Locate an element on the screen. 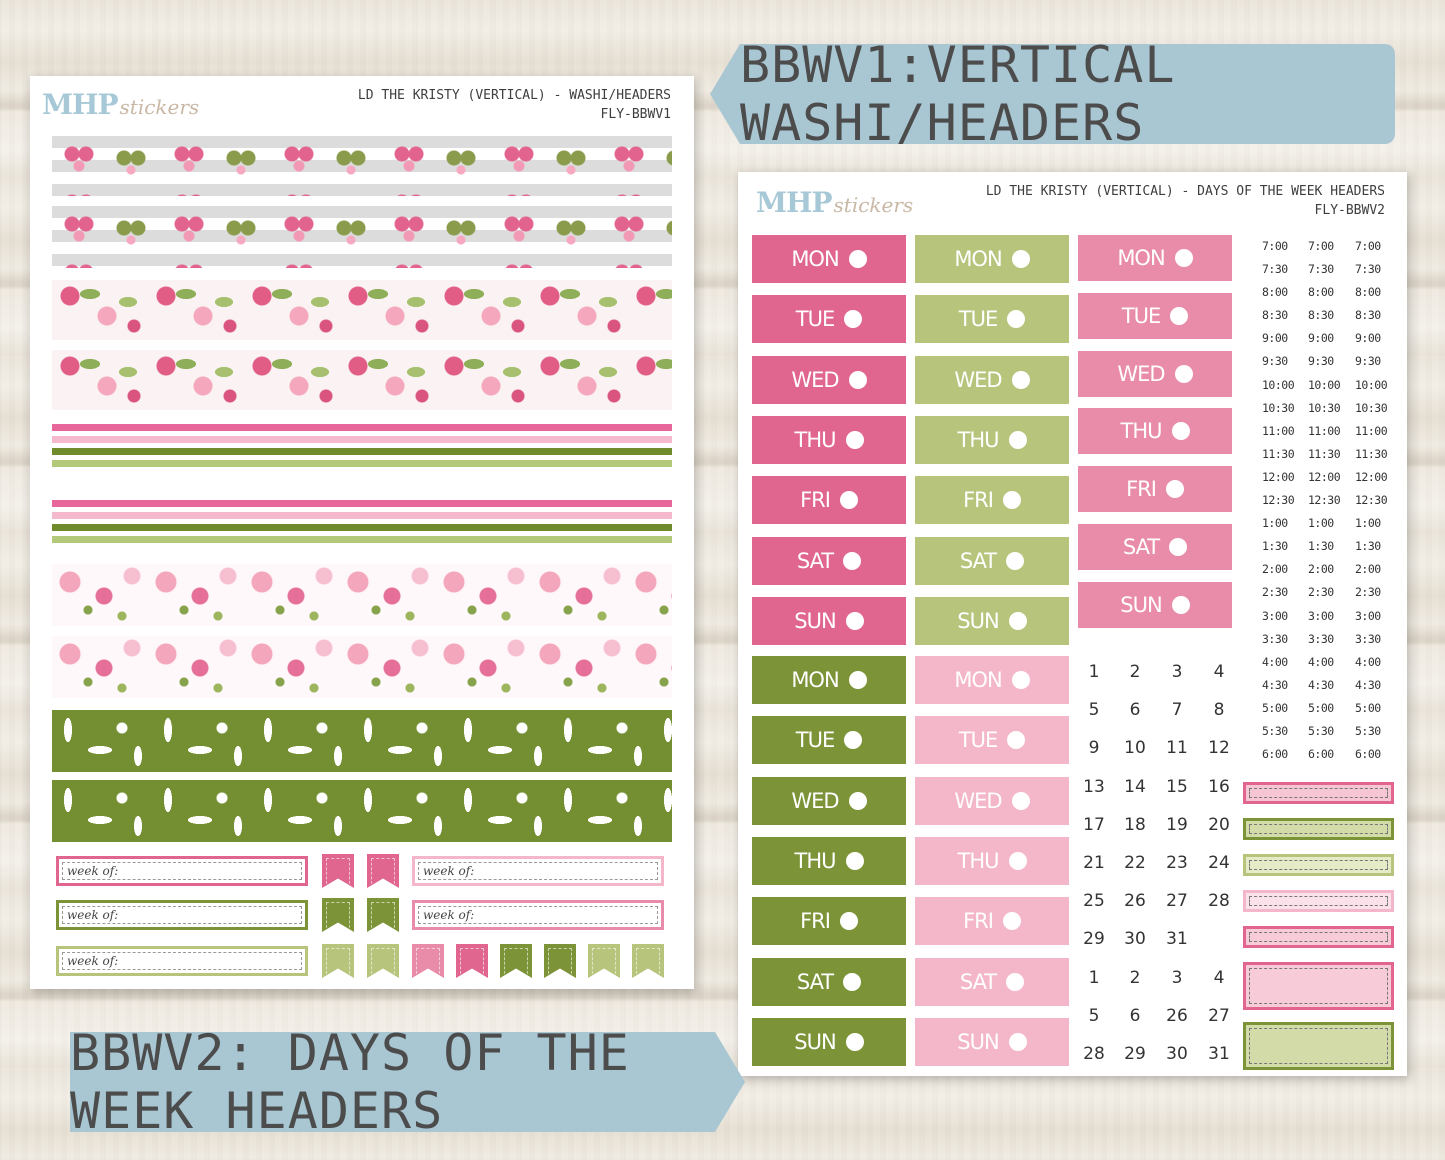 The image size is (1445, 1160). date-number: 20 is located at coordinates (1219, 824).